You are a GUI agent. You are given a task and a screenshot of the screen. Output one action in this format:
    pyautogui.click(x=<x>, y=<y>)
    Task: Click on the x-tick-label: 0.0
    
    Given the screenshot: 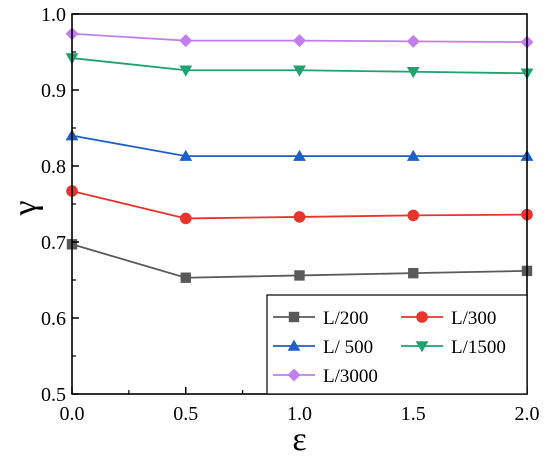 What is the action you would take?
    pyautogui.click(x=72, y=414)
    